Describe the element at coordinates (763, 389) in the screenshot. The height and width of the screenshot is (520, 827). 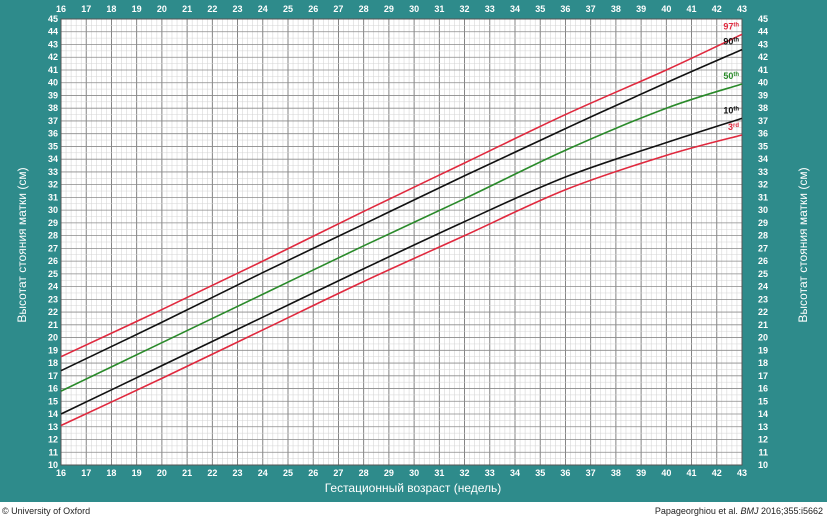
I see `y-tick-label-right: 16` at that location.